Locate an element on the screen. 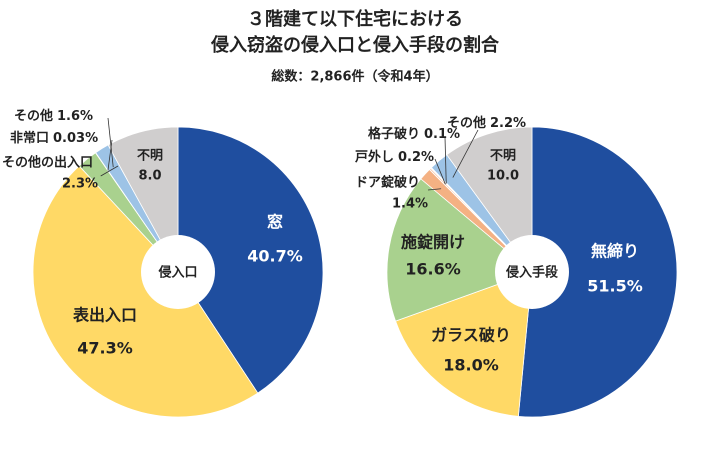 The image size is (710, 451). slice-value: 40.7% is located at coordinates (275, 256).